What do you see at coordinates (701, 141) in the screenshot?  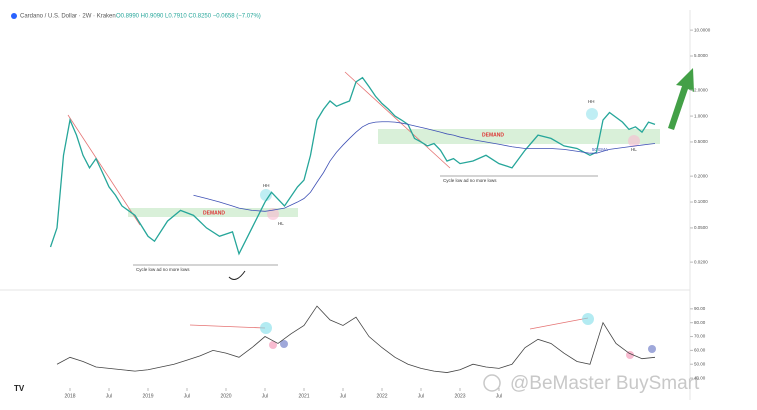 I see `y-tick-label: 0.5000` at bounding box center [701, 141].